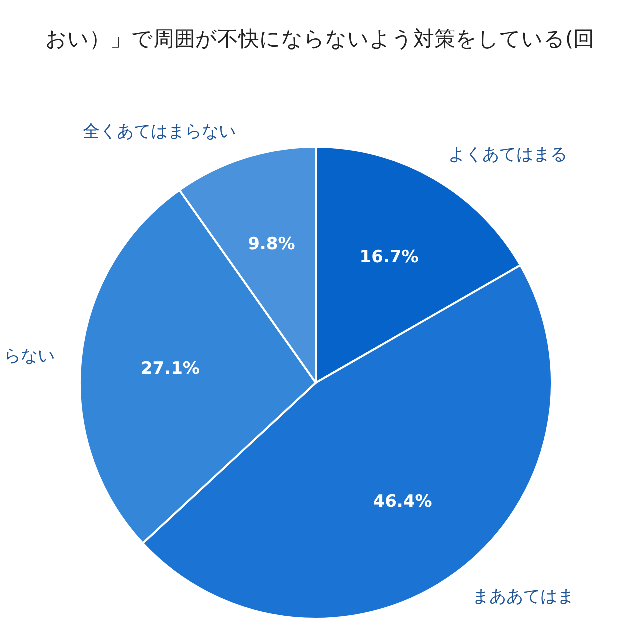 The width and height of the screenshot is (640, 640). I want to click on chart-title: おい）」で周囲が不快にならないよう対策をしている(回, so click(320, 39).